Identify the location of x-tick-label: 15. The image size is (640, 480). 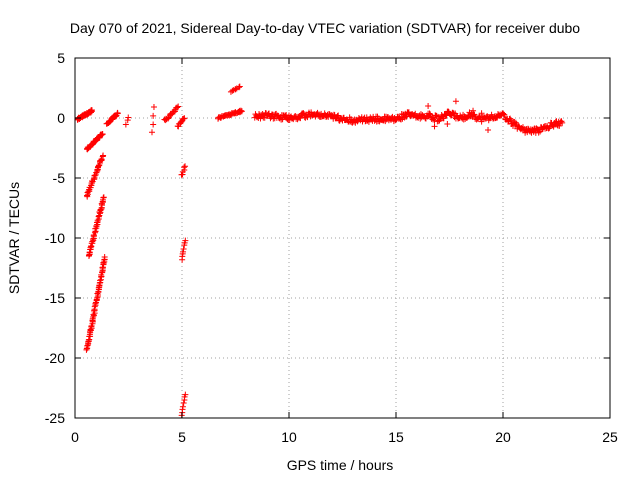
(396, 437).